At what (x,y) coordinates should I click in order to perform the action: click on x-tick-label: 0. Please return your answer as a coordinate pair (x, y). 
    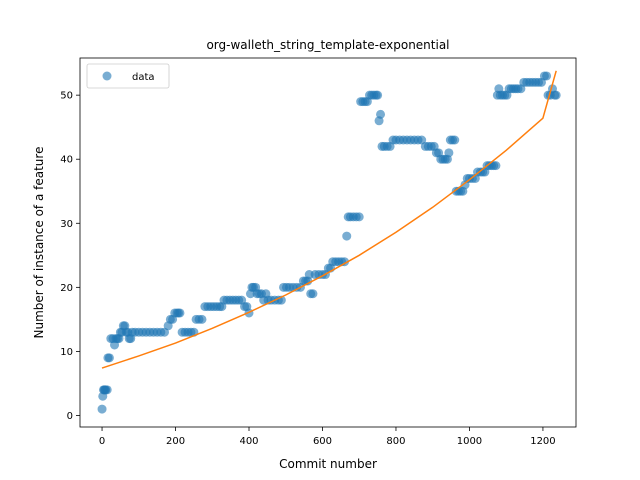
    Looking at the image, I should click on (102, 441).